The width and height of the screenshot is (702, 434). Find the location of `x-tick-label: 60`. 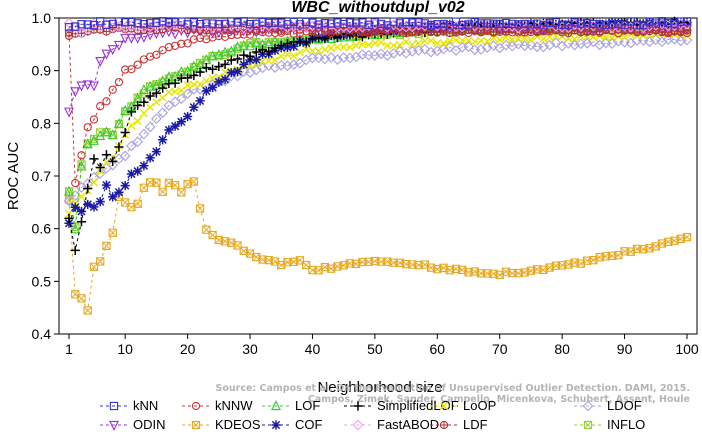

x-tick-label: 60 is located at coordinates (438, 349).